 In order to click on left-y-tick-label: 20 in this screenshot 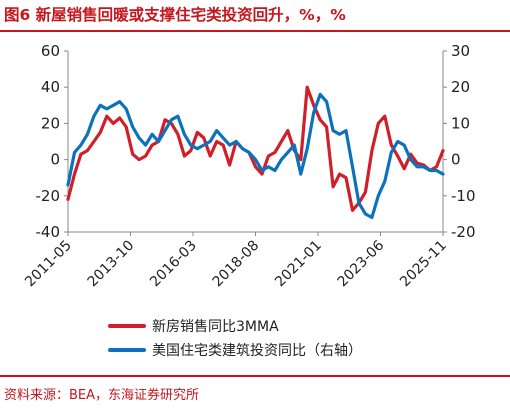, I will do `click(50, 123)`.